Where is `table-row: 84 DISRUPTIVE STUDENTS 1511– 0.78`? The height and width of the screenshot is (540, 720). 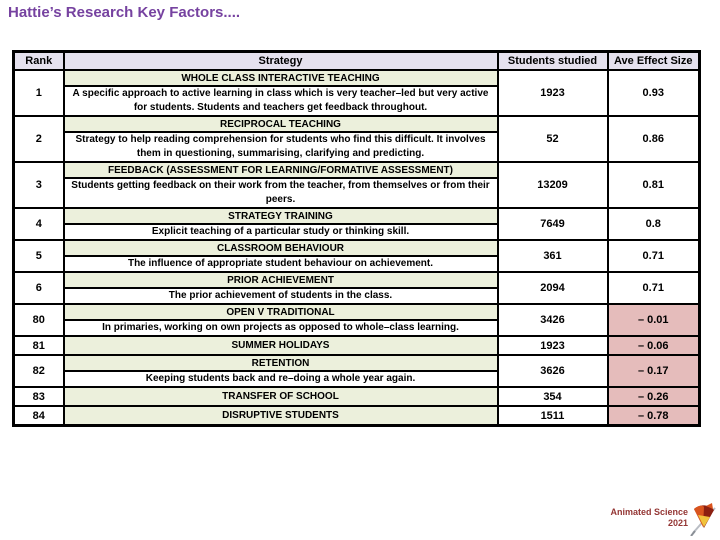
table-row: 84 DISRUPTIVE STUDENTS 1511– 0.78 is located at coordinates (356, 416).